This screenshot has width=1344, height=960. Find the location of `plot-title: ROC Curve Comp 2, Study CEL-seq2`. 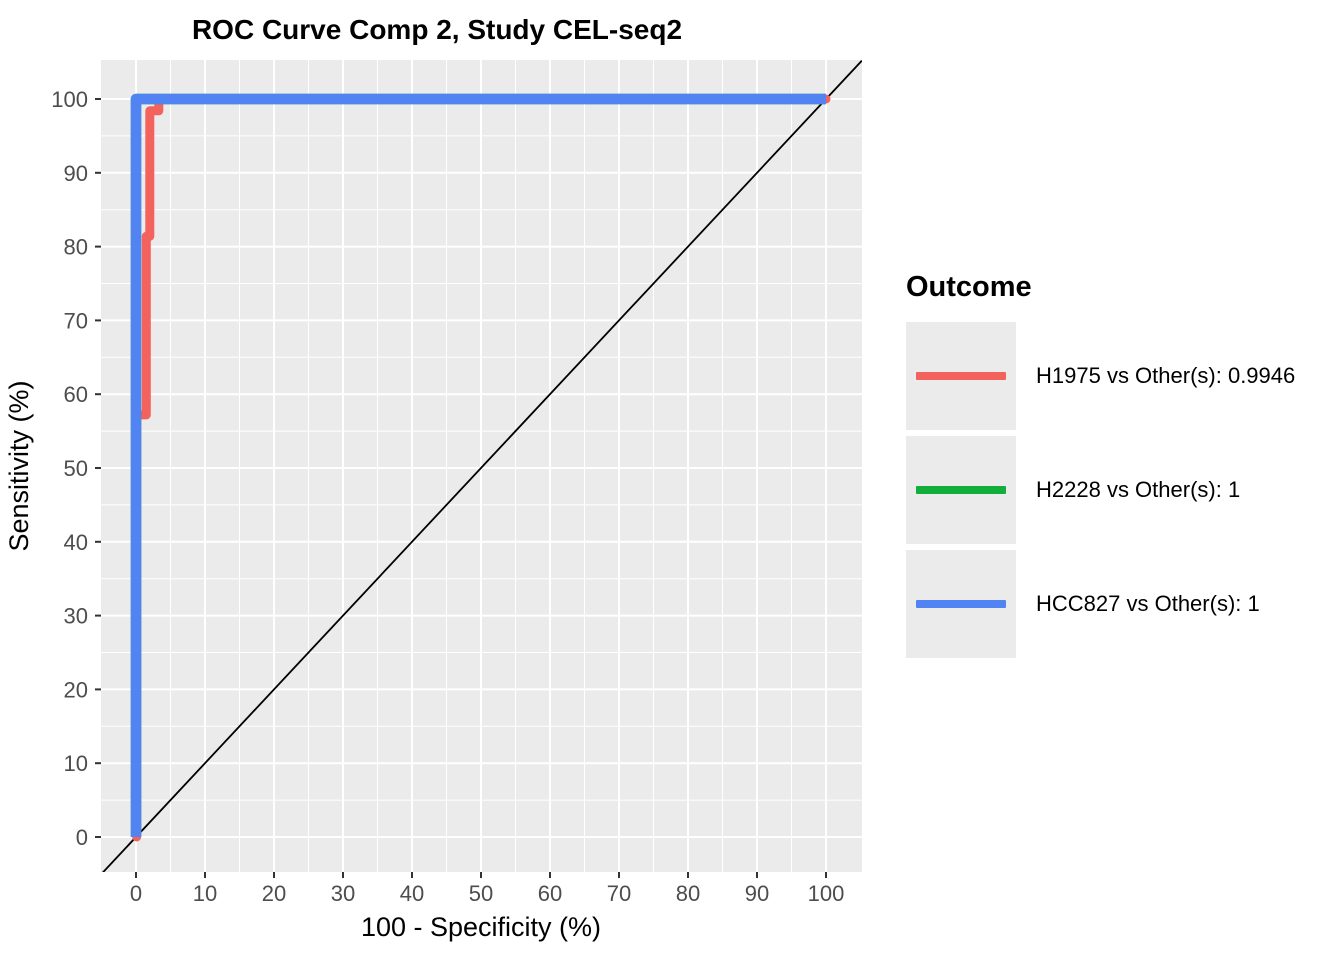

plot-title: ROC Curve Comp 2, Study CEL-seq2 is located at coordinates (437, 29).